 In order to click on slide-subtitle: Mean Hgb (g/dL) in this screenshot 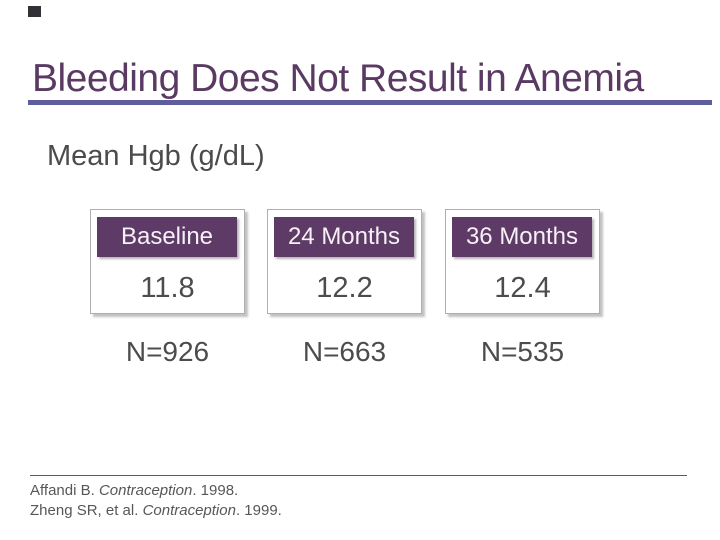, I will do `click(156, 156)`.